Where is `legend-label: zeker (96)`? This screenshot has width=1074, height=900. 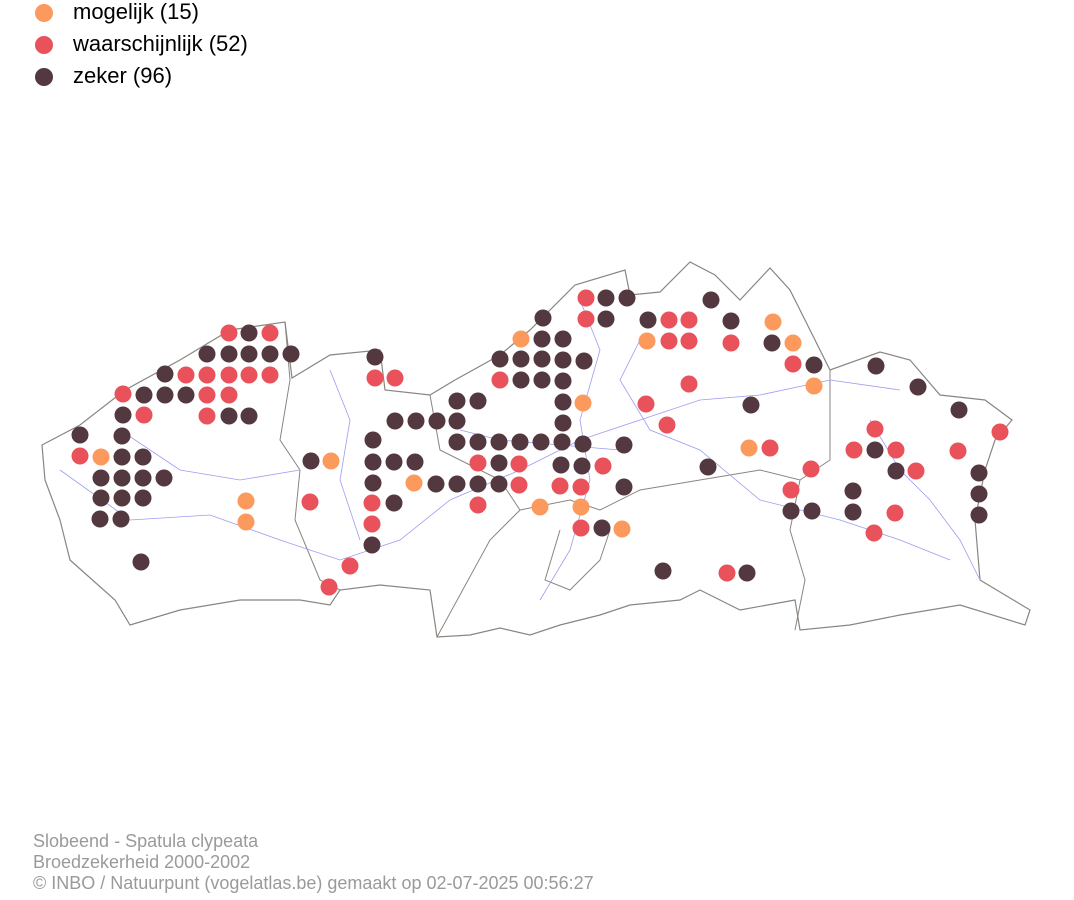
legend-label: zeker (96) is located at coordinates (122, 75).